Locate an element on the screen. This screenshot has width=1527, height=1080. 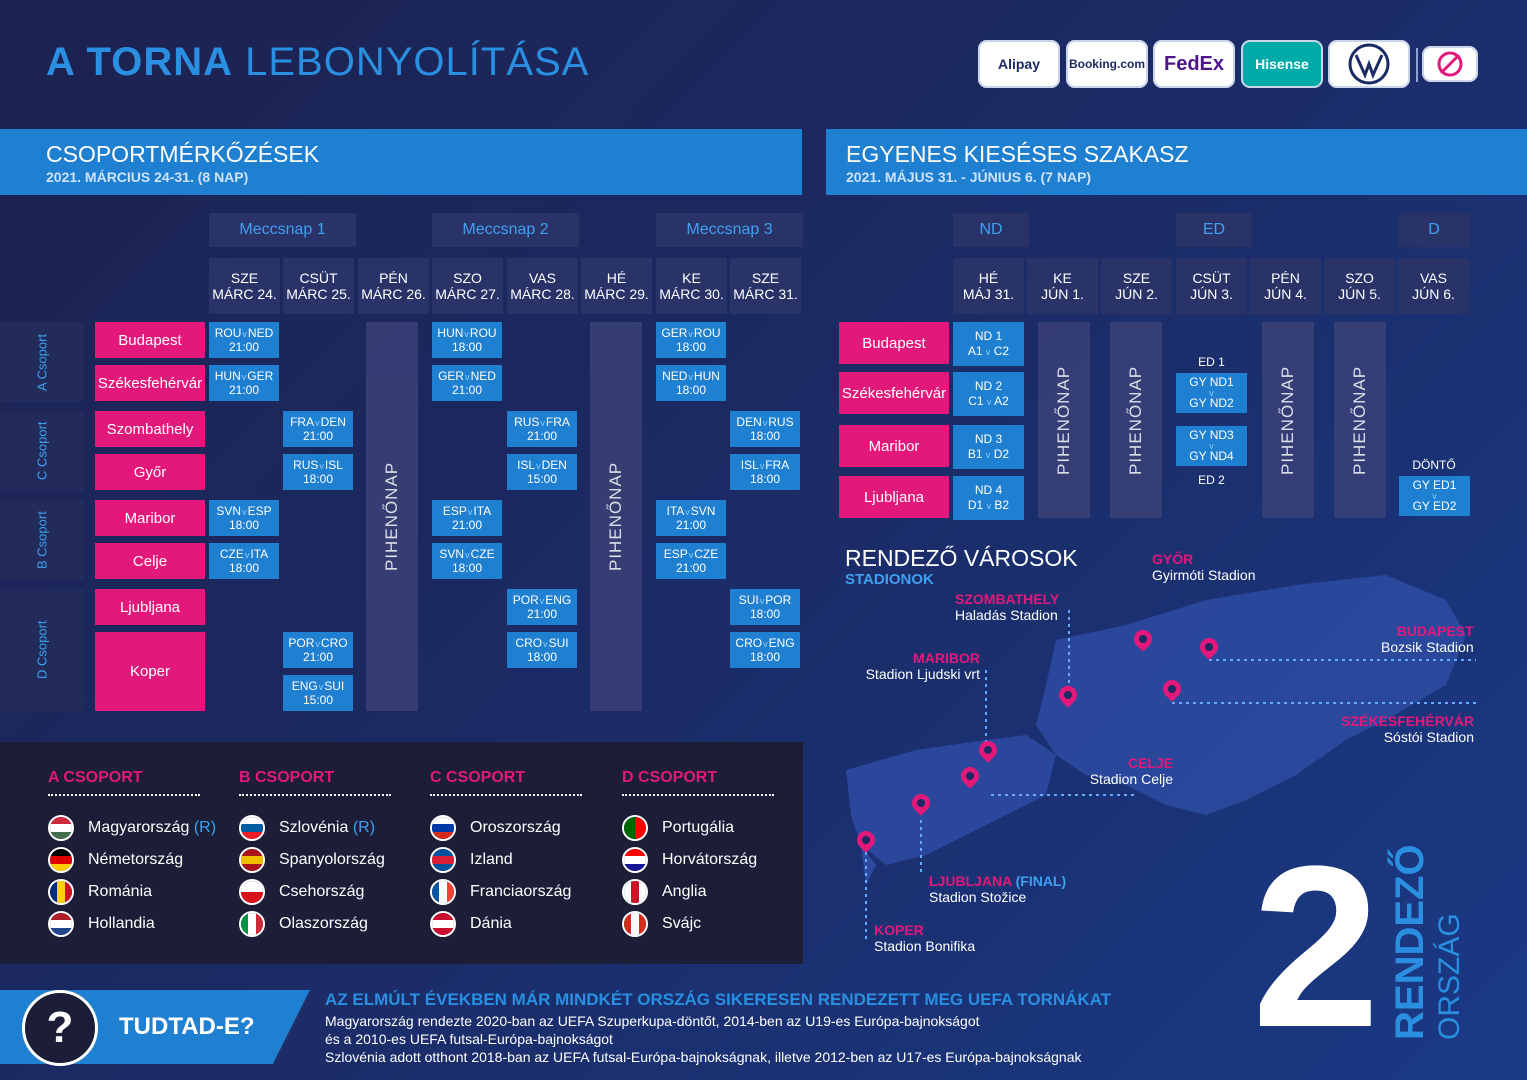
day-header: VAS JÚN 6. is located at coordinates (1433, 286).